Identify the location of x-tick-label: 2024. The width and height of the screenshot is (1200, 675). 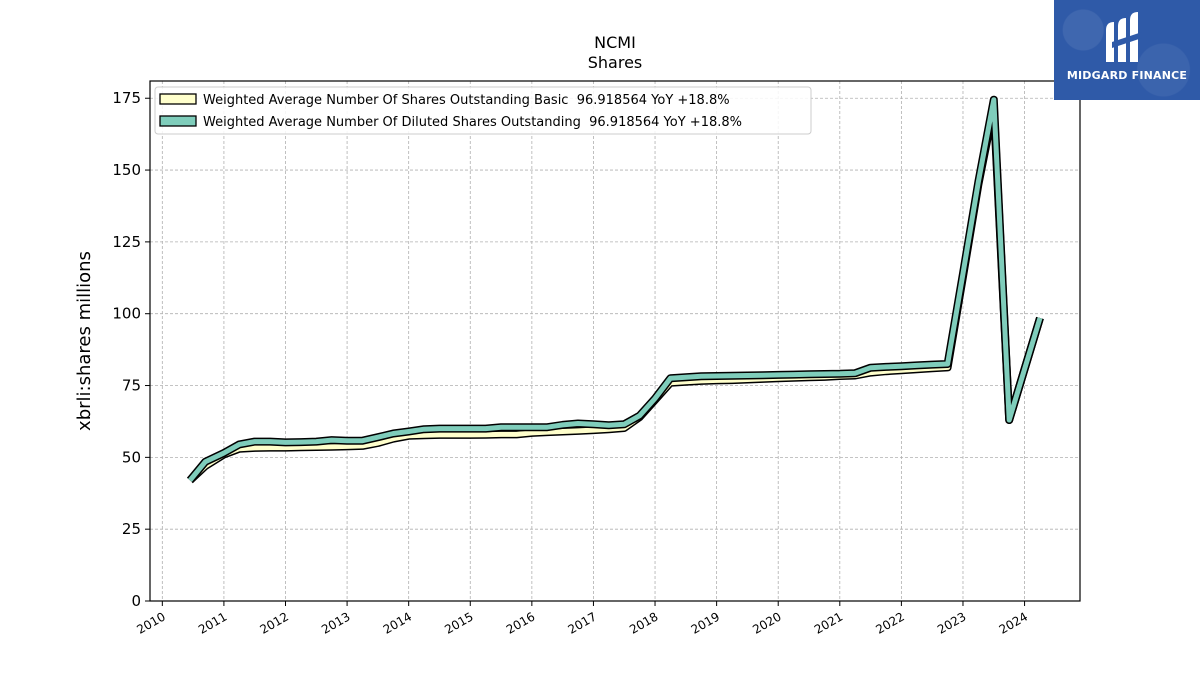
(1013, 622).